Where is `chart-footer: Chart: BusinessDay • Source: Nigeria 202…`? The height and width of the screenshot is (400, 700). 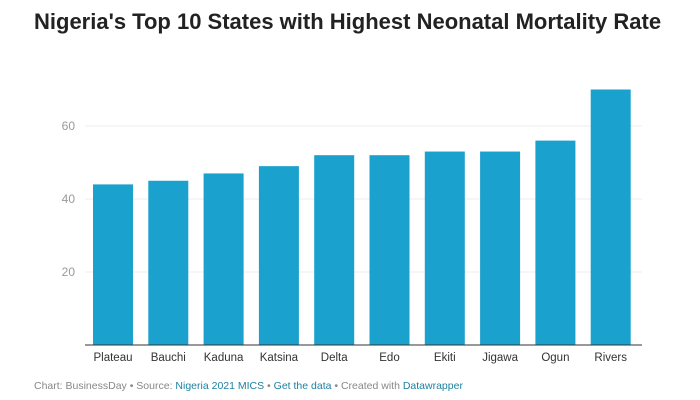
chart-footer: Chart: BusinessDay • Source: Nigeria 202… is located at coordinates (248, 386).